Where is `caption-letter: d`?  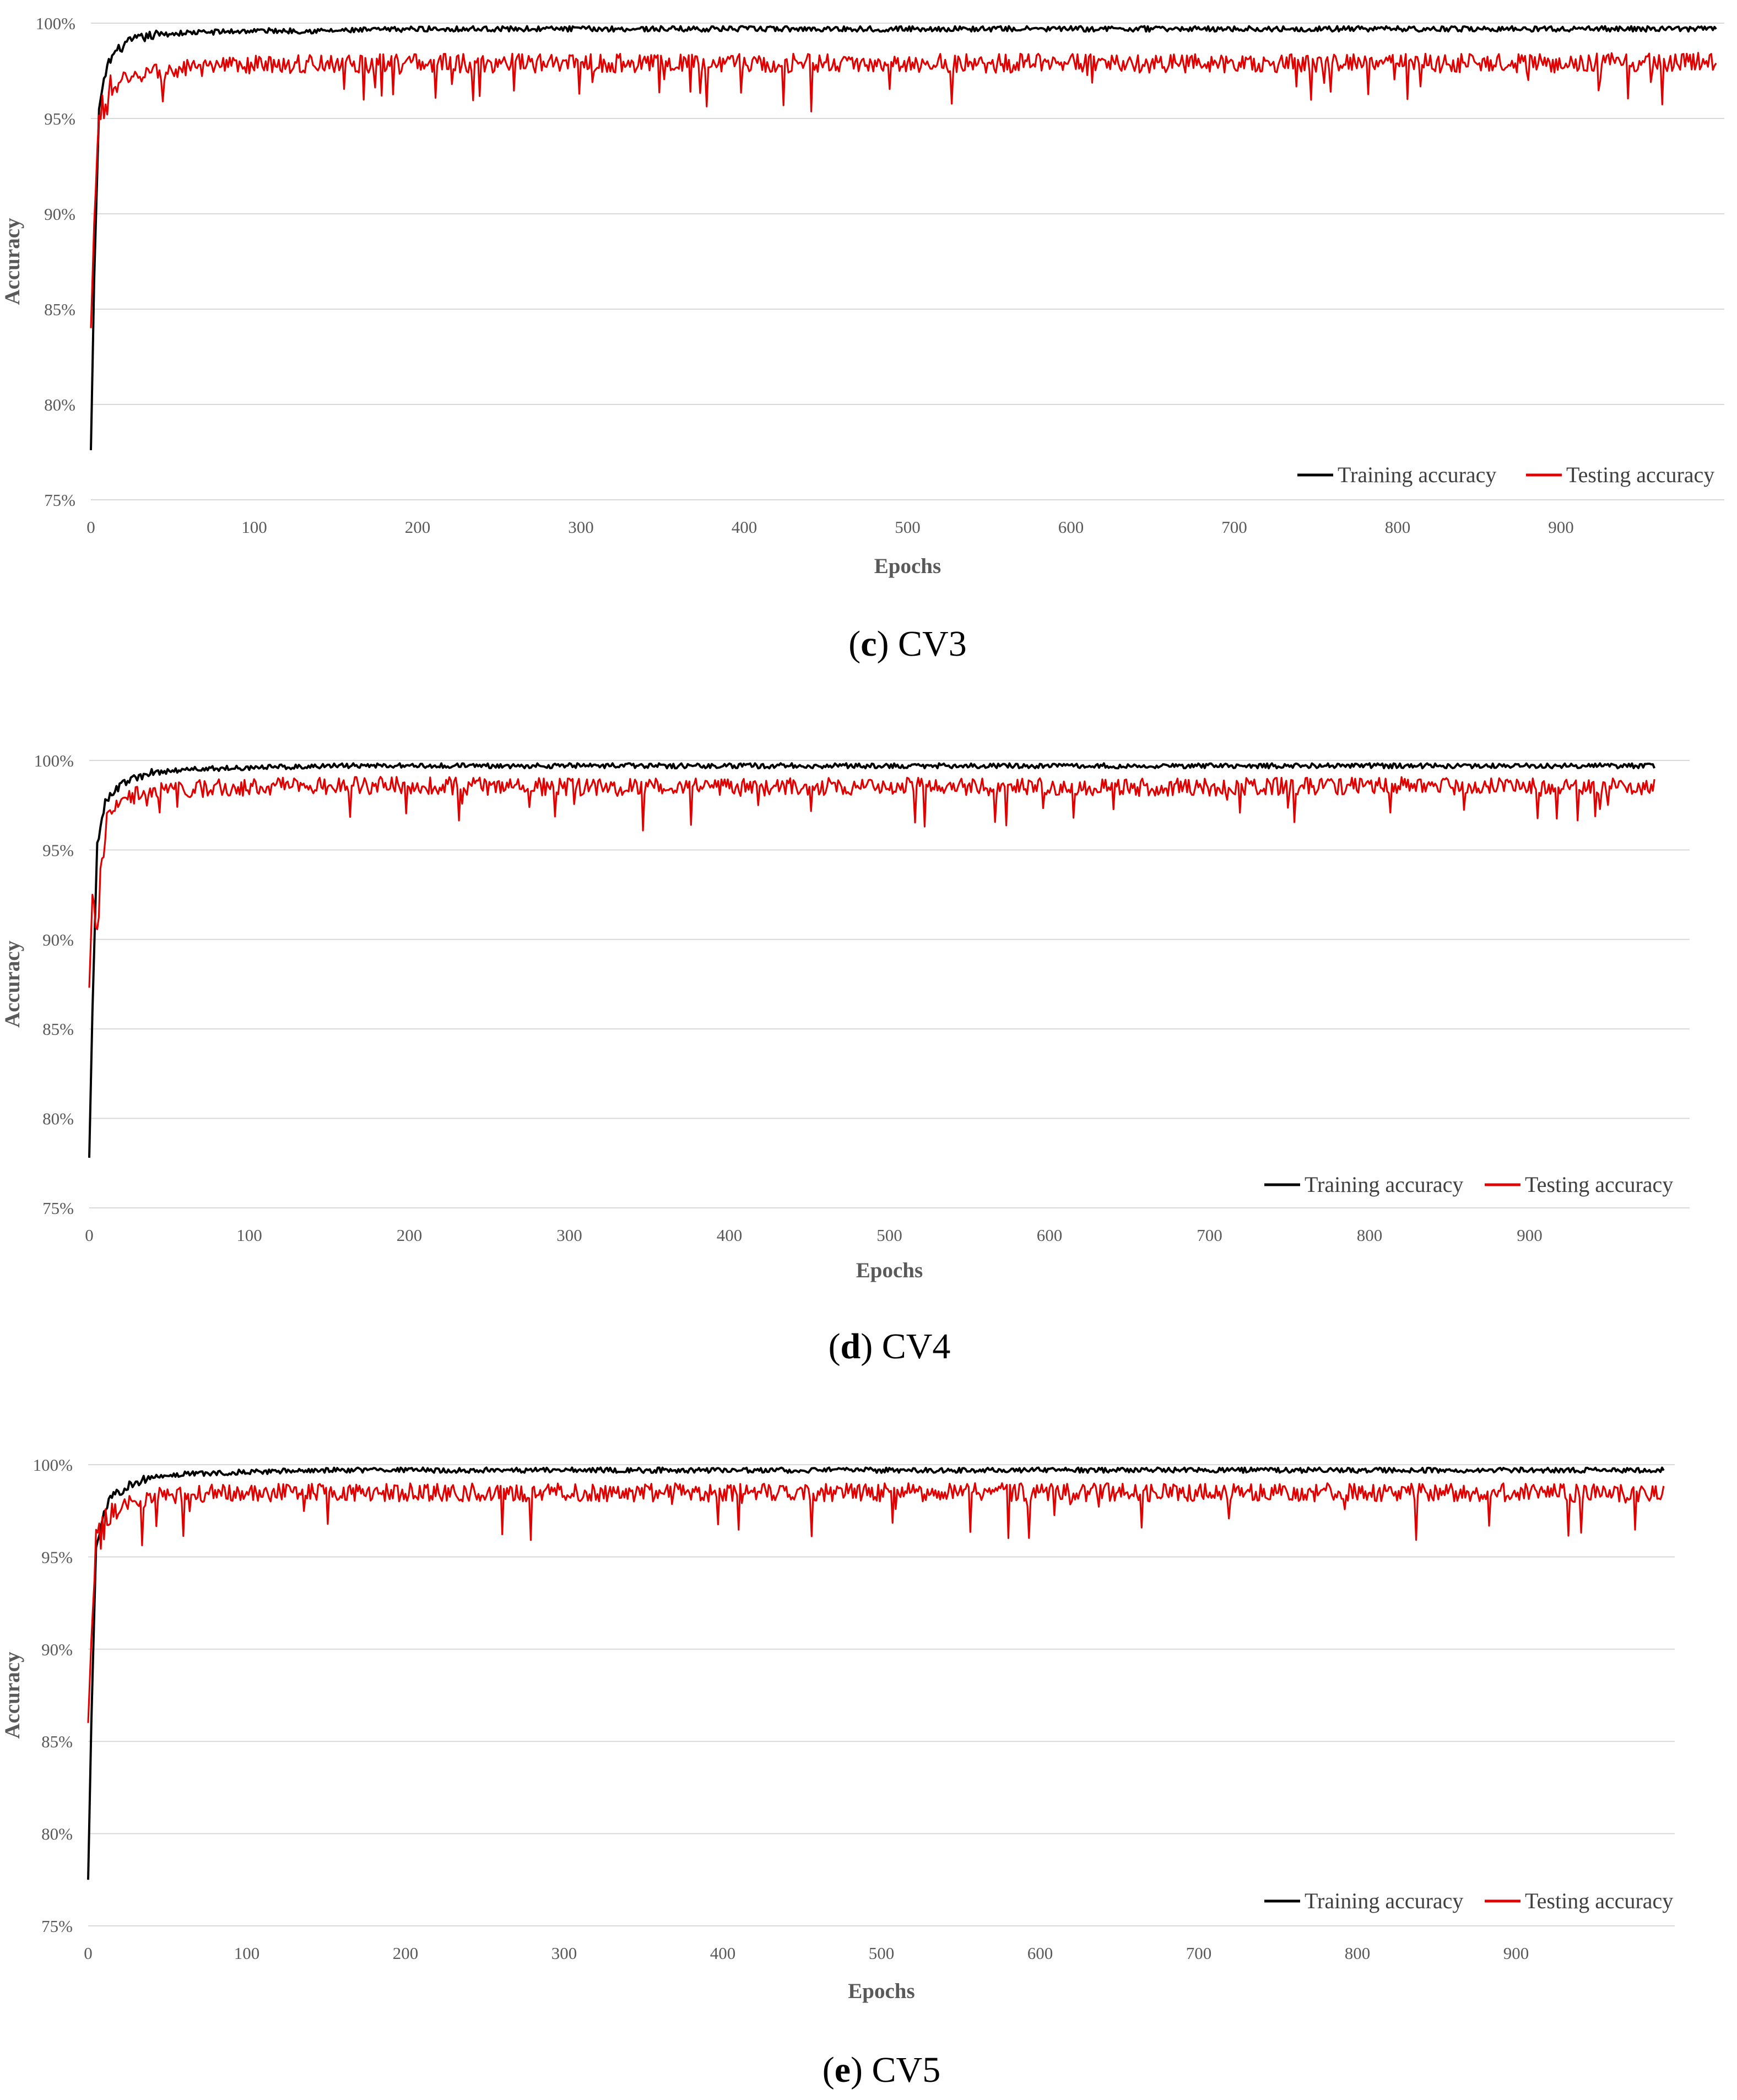
caption-letter: d is located at coordinates (851, 1346).